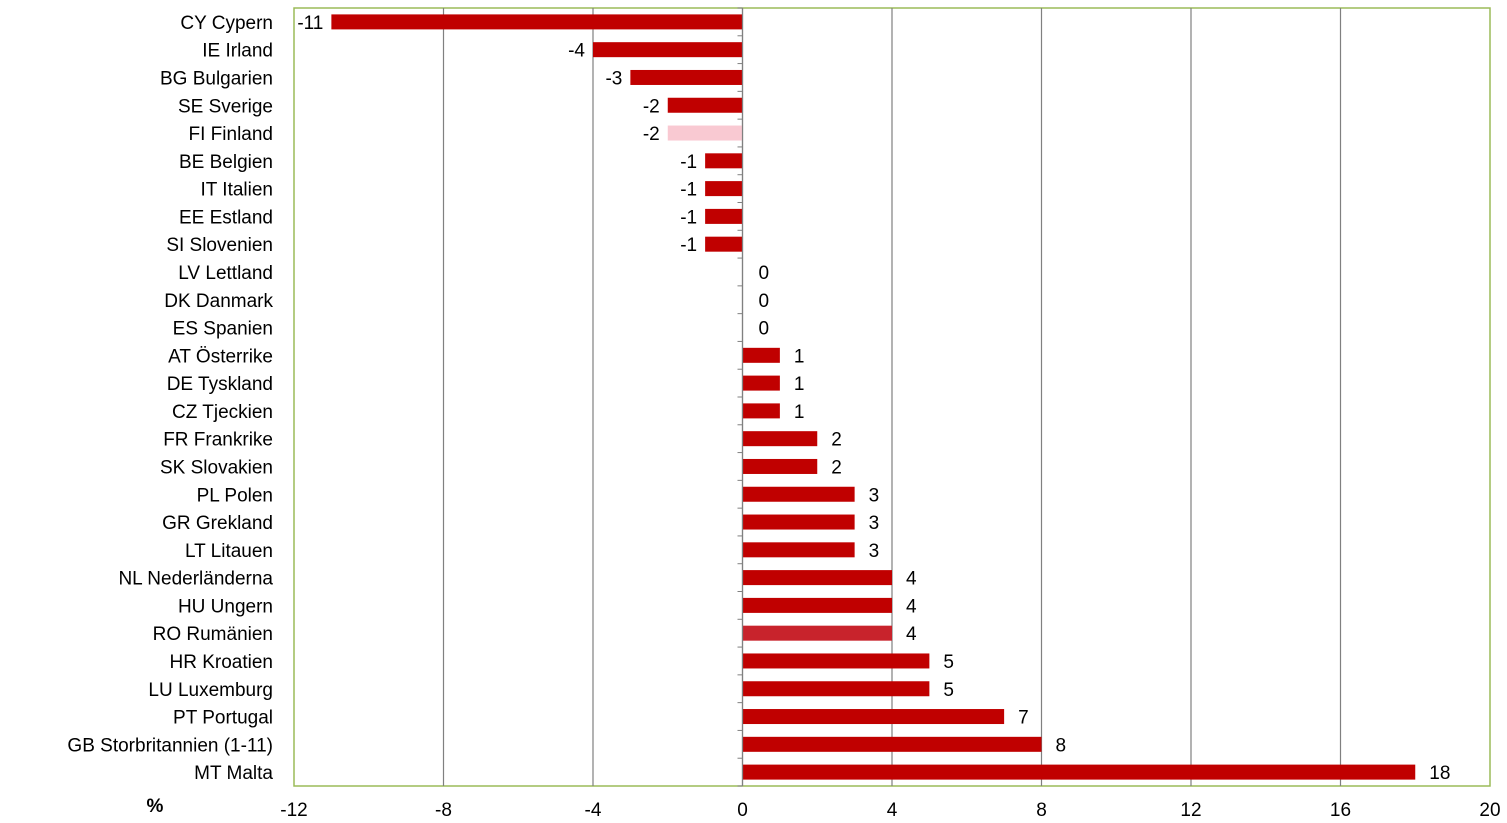 The image size is (1507, 823). I want to click on x-tick-label: -4, so click(593, 810).